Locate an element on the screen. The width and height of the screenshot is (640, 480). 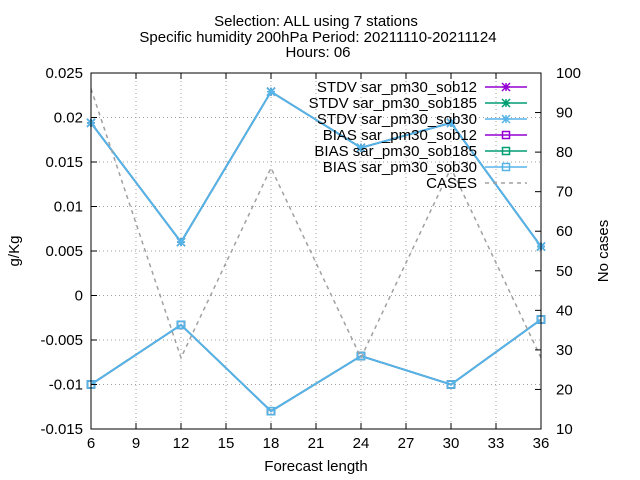
legend-item: BIAS sar_pm30_sob12 is located at coordinates (425, 135).